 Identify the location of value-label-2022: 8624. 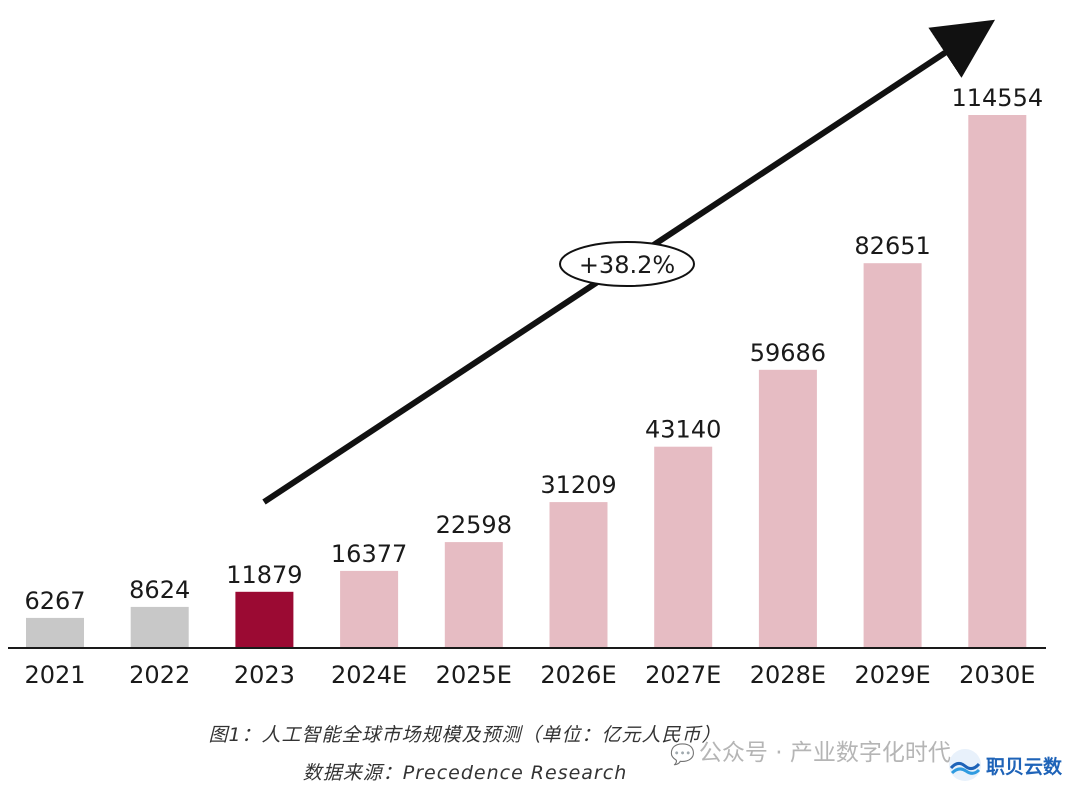
(159, 590).